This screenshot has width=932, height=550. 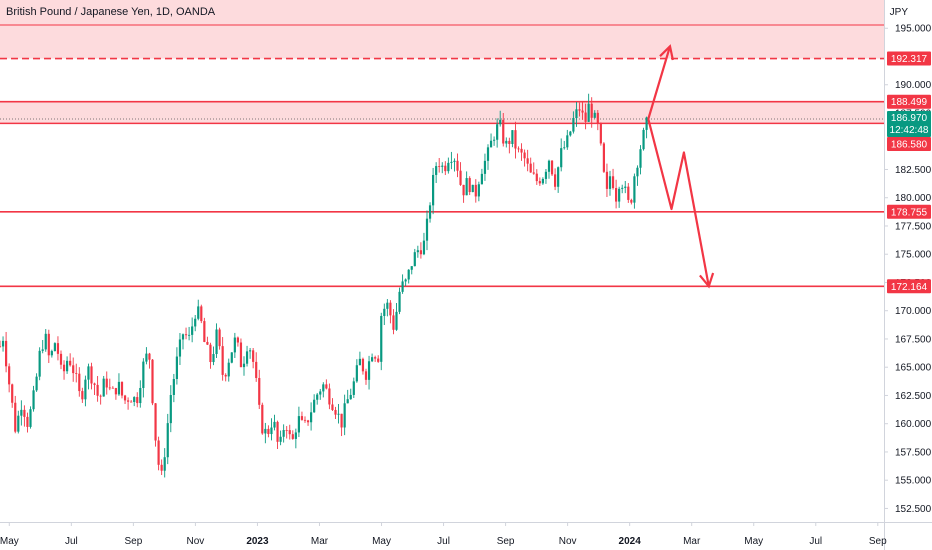 What do you see at coordinates (913, 170) in the screenshot?
I see `y-tick-label: 182.500` at bounding box center [913, 170].